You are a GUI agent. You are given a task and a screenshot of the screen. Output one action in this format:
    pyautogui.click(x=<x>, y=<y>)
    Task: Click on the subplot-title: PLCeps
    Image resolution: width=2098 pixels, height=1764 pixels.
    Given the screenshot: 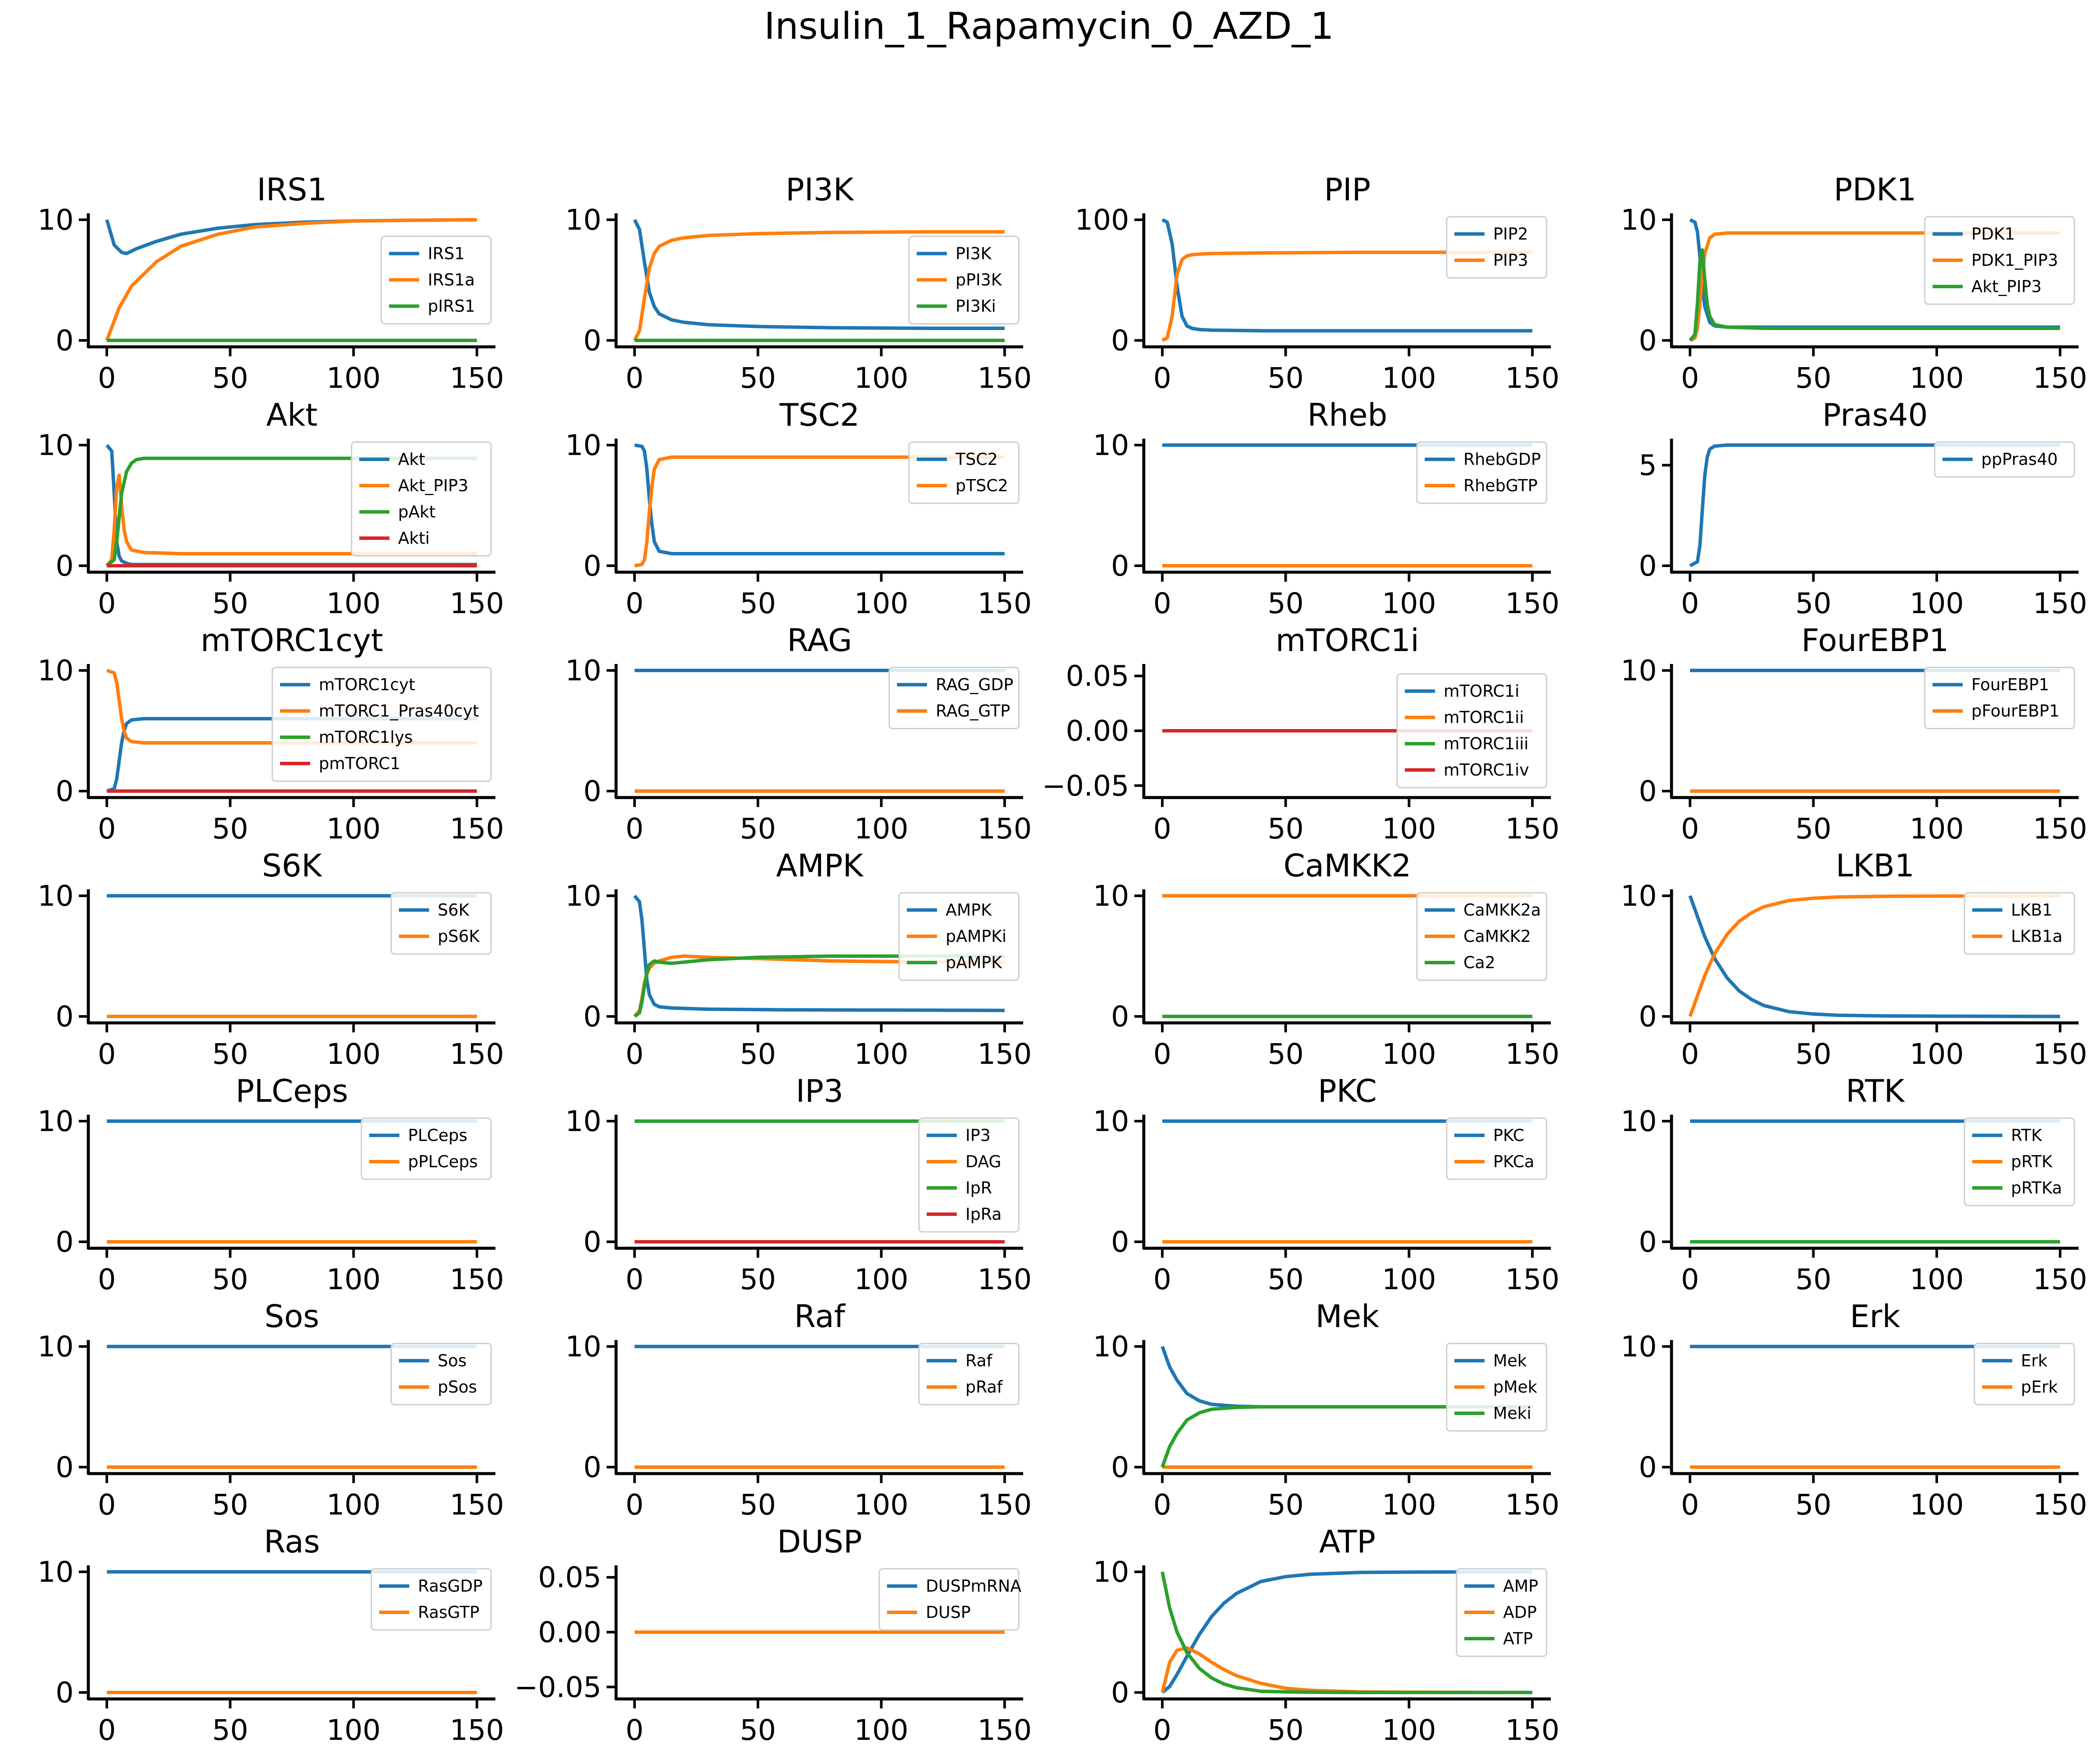 What is the action you would take?
    pyautogui.click(x=292, y=1091)
    